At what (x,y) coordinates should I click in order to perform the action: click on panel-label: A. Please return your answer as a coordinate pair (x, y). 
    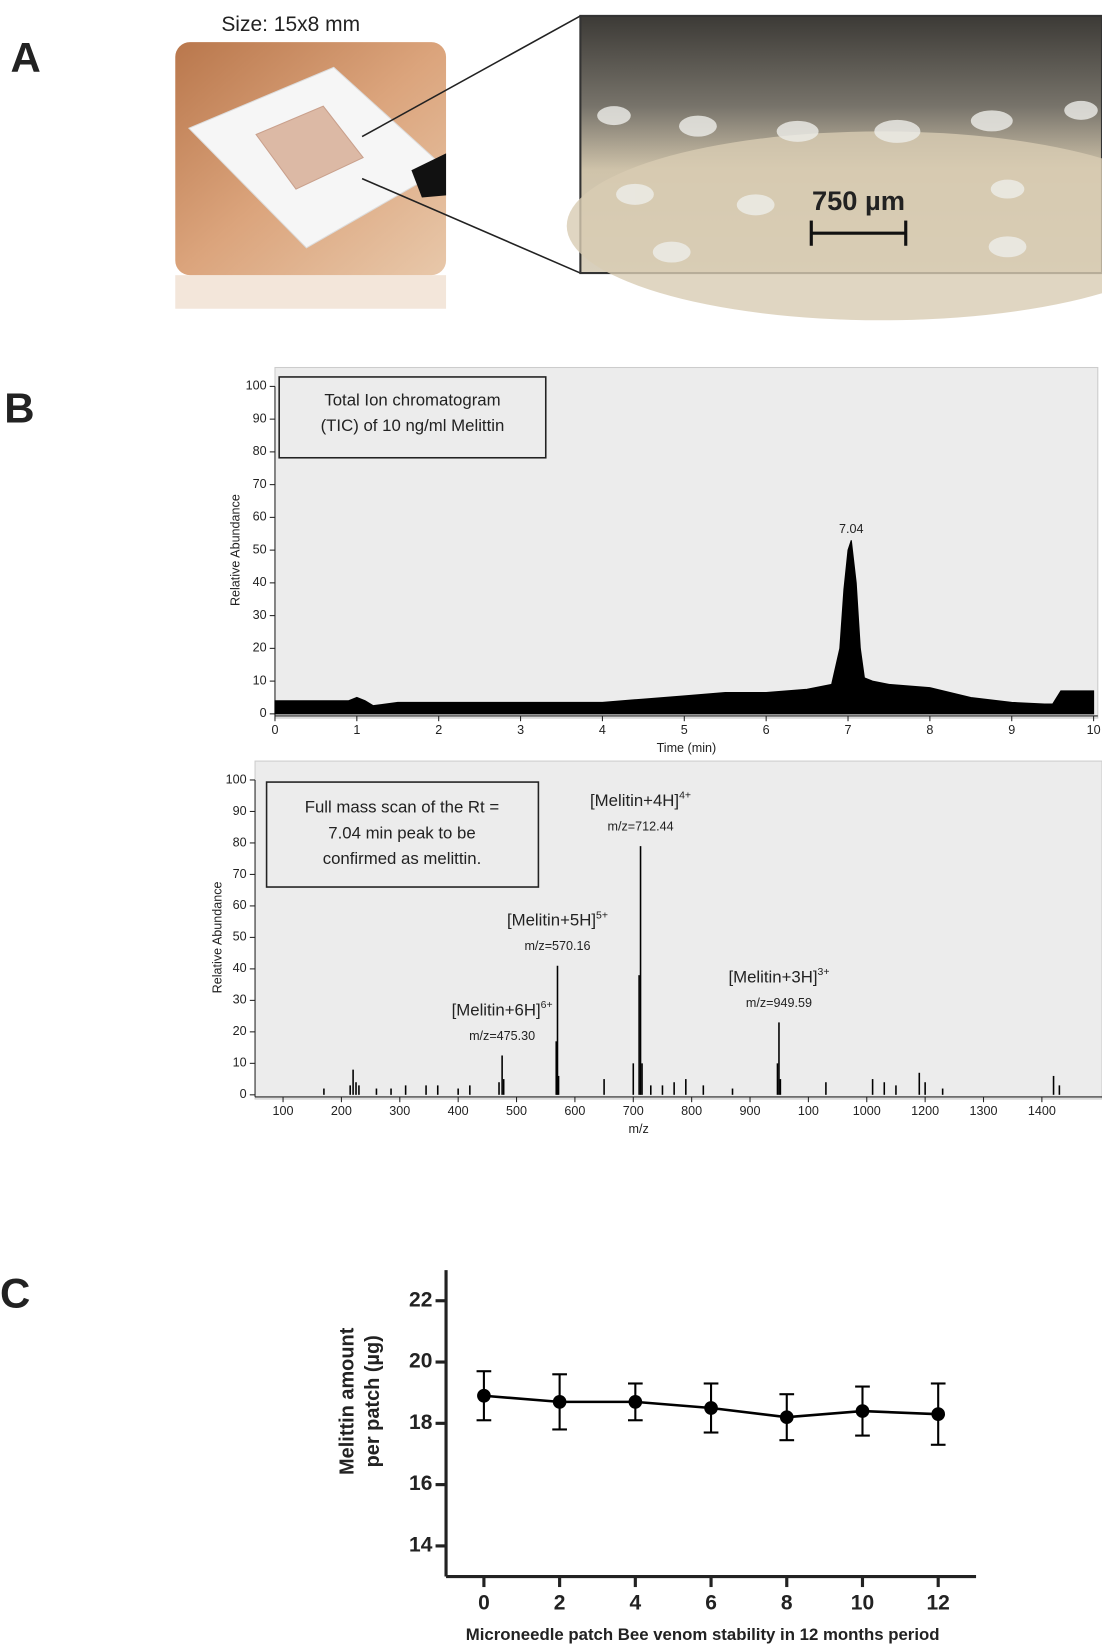
    Looking at the image, I should click on (25, 57).